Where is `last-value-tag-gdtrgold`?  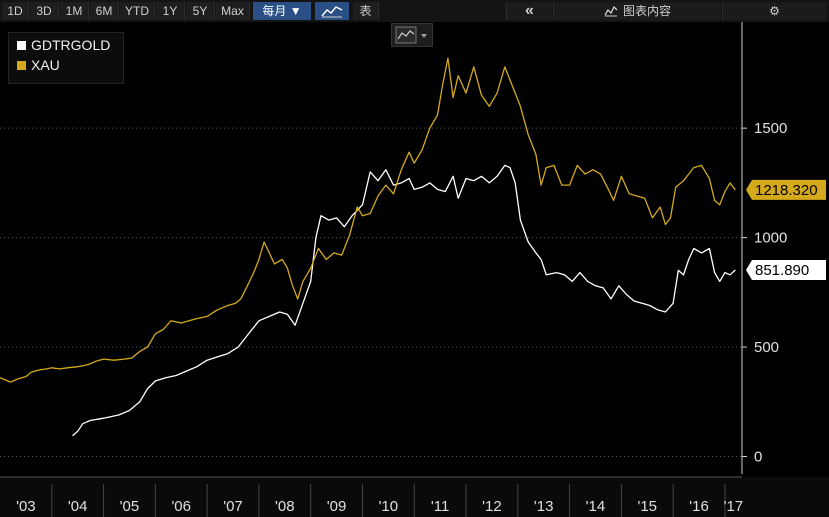
last-value-tag-gdtrgold is located at coordinates (786, 269).